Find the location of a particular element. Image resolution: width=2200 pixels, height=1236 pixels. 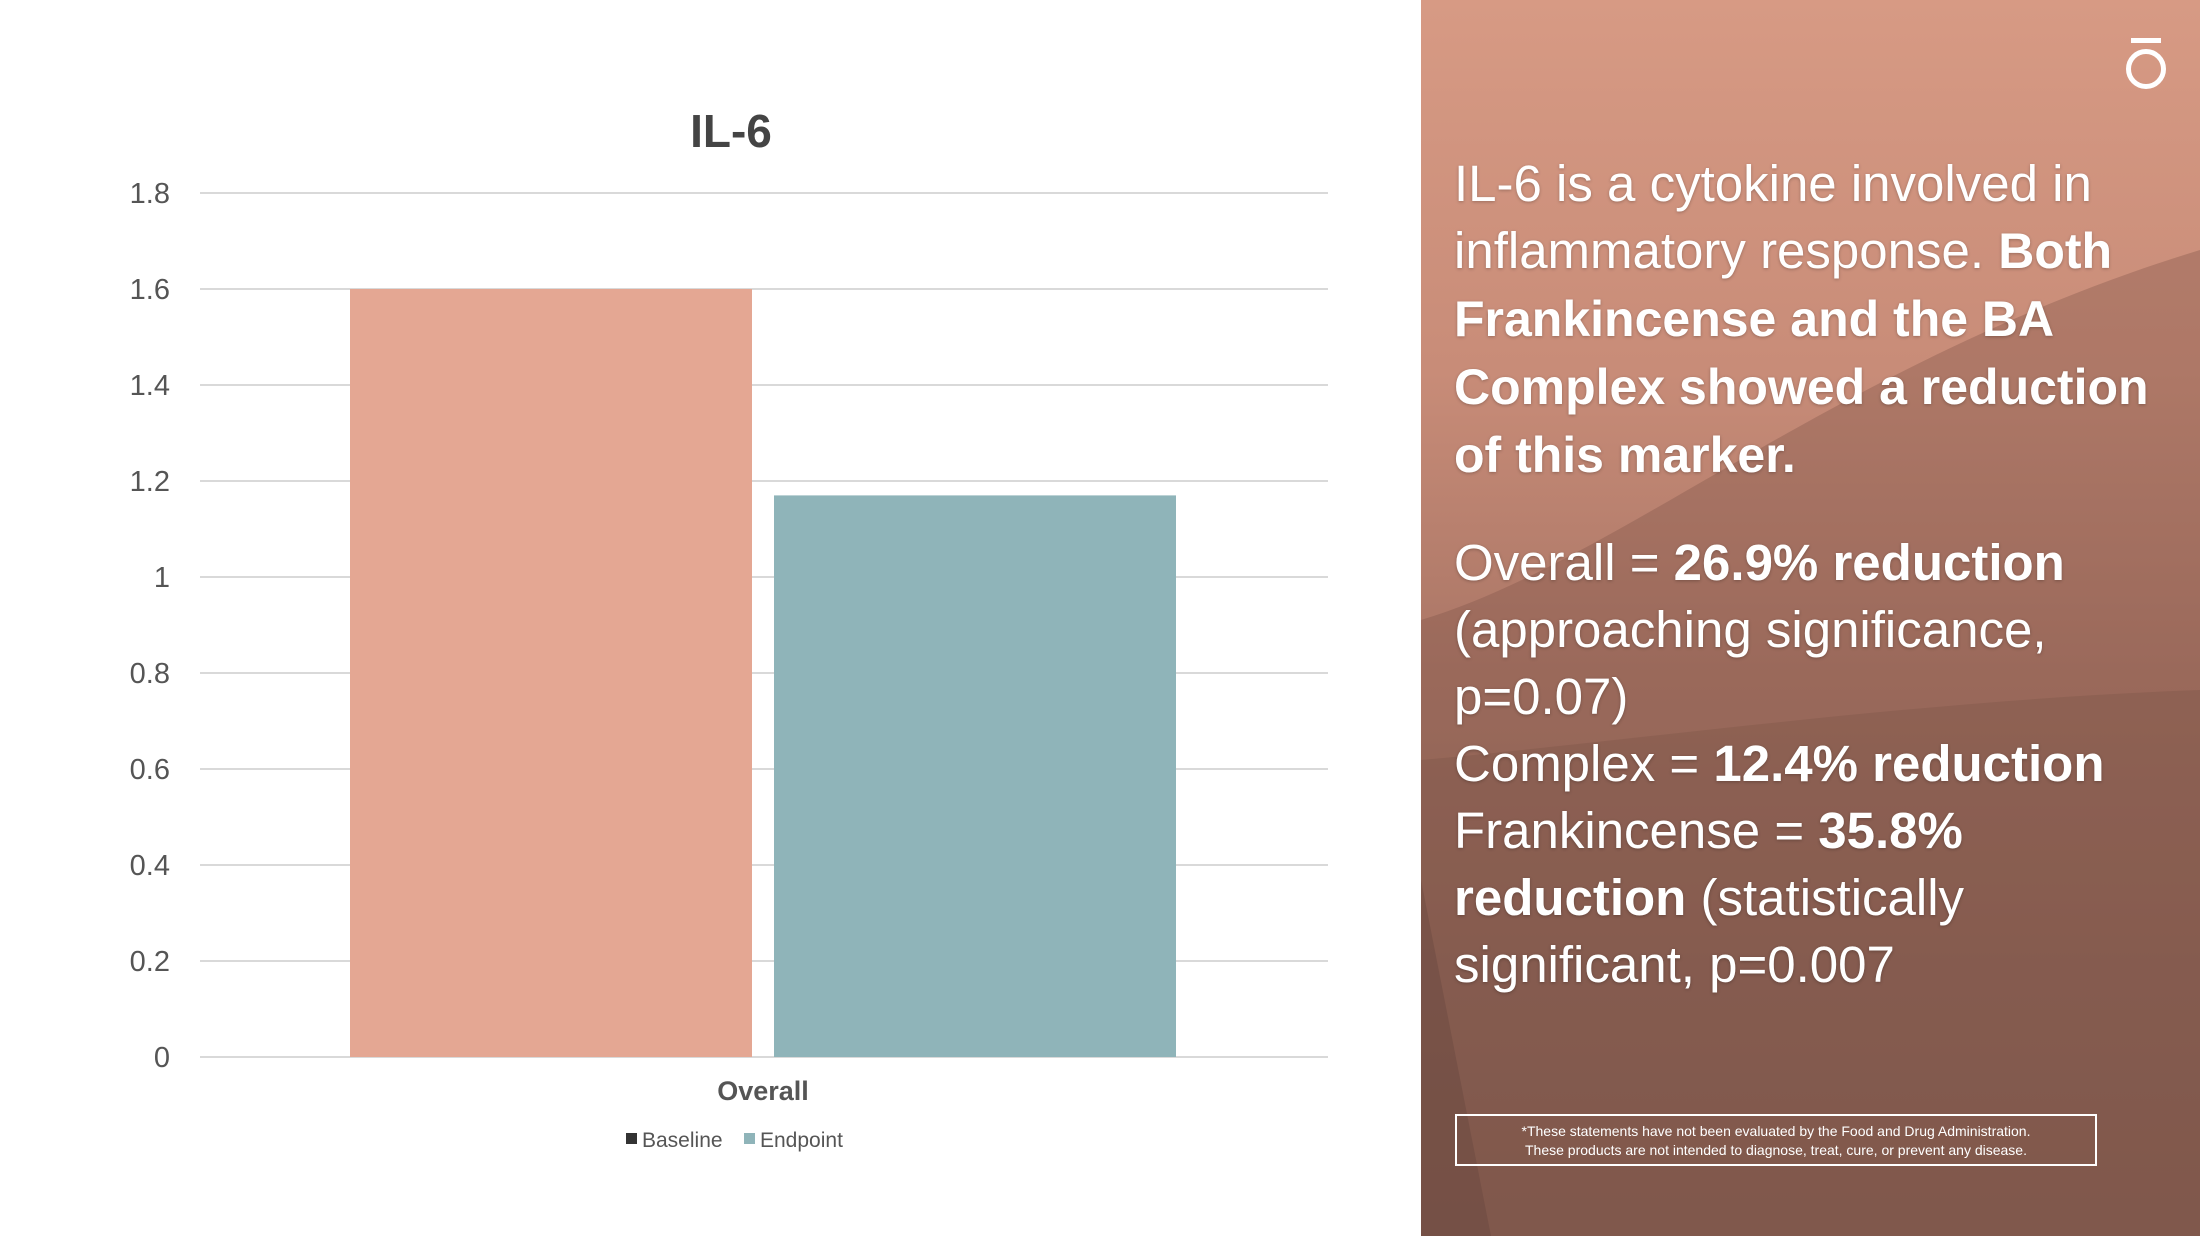

x-category-label: Overall is located at coordinates (763, 1091).